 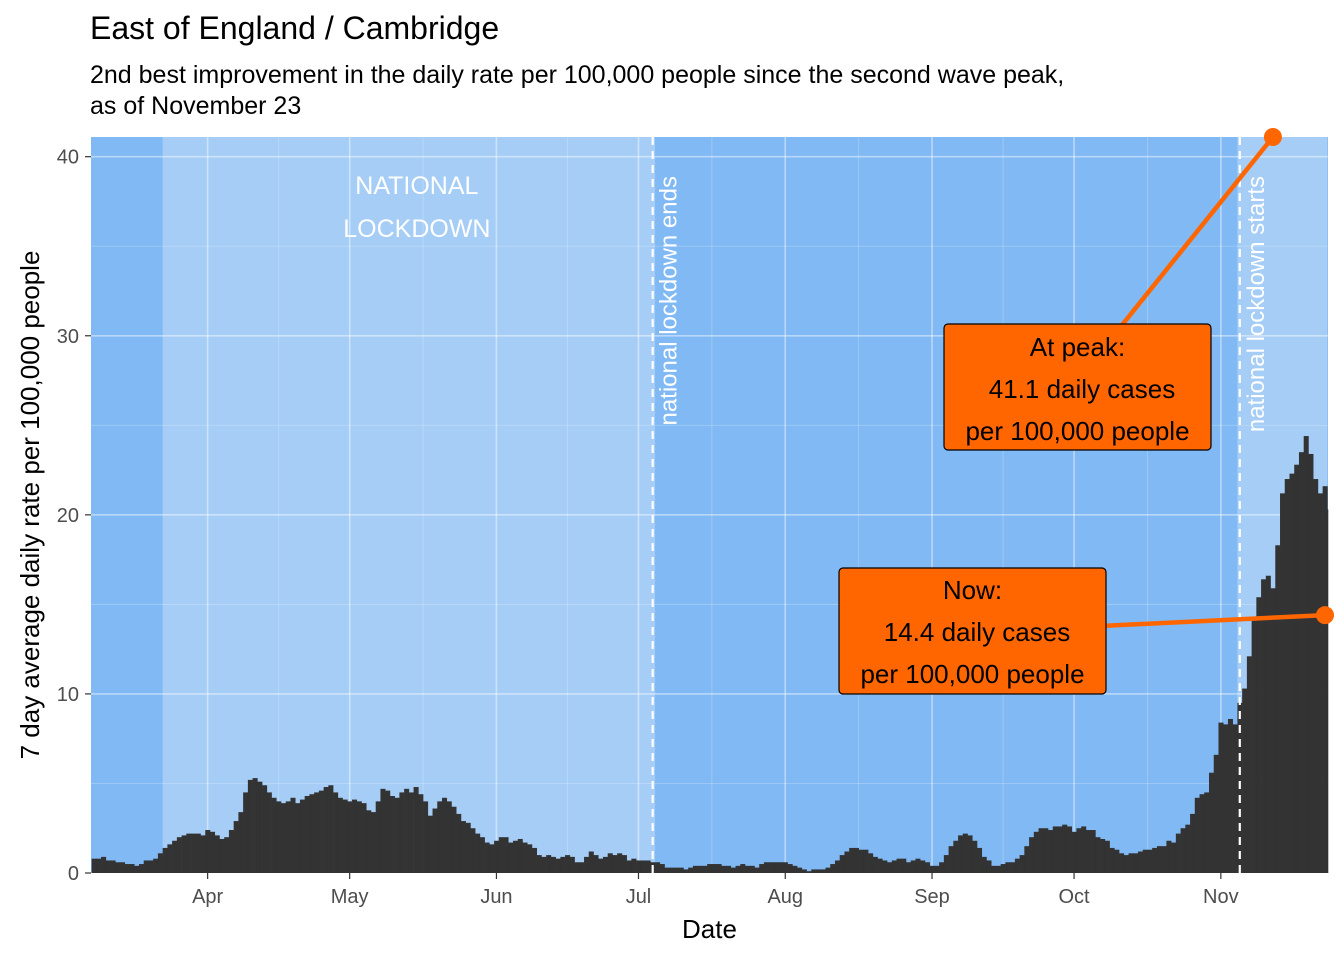 I want to click on event-label-lockdown-ends: national lockdown ends, so click(x=669, y=301).